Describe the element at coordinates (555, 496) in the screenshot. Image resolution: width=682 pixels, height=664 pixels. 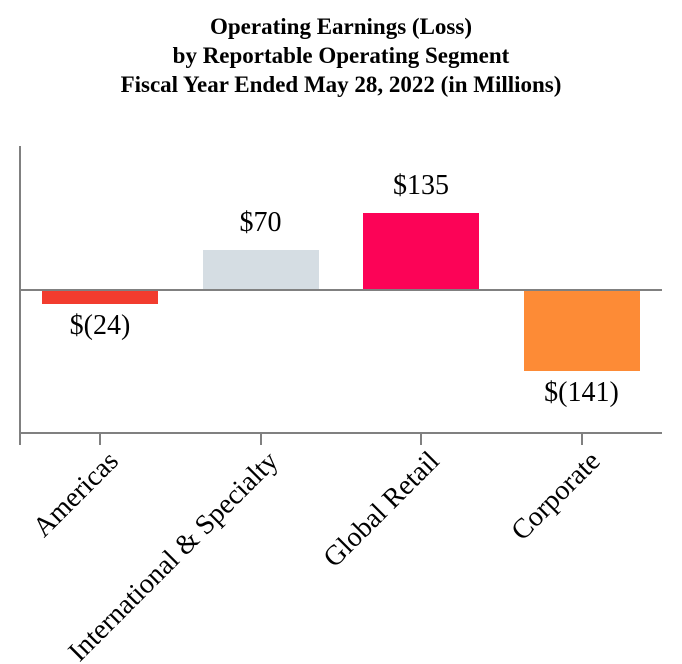
I see `category-label-corporate: Corporate` at that location.